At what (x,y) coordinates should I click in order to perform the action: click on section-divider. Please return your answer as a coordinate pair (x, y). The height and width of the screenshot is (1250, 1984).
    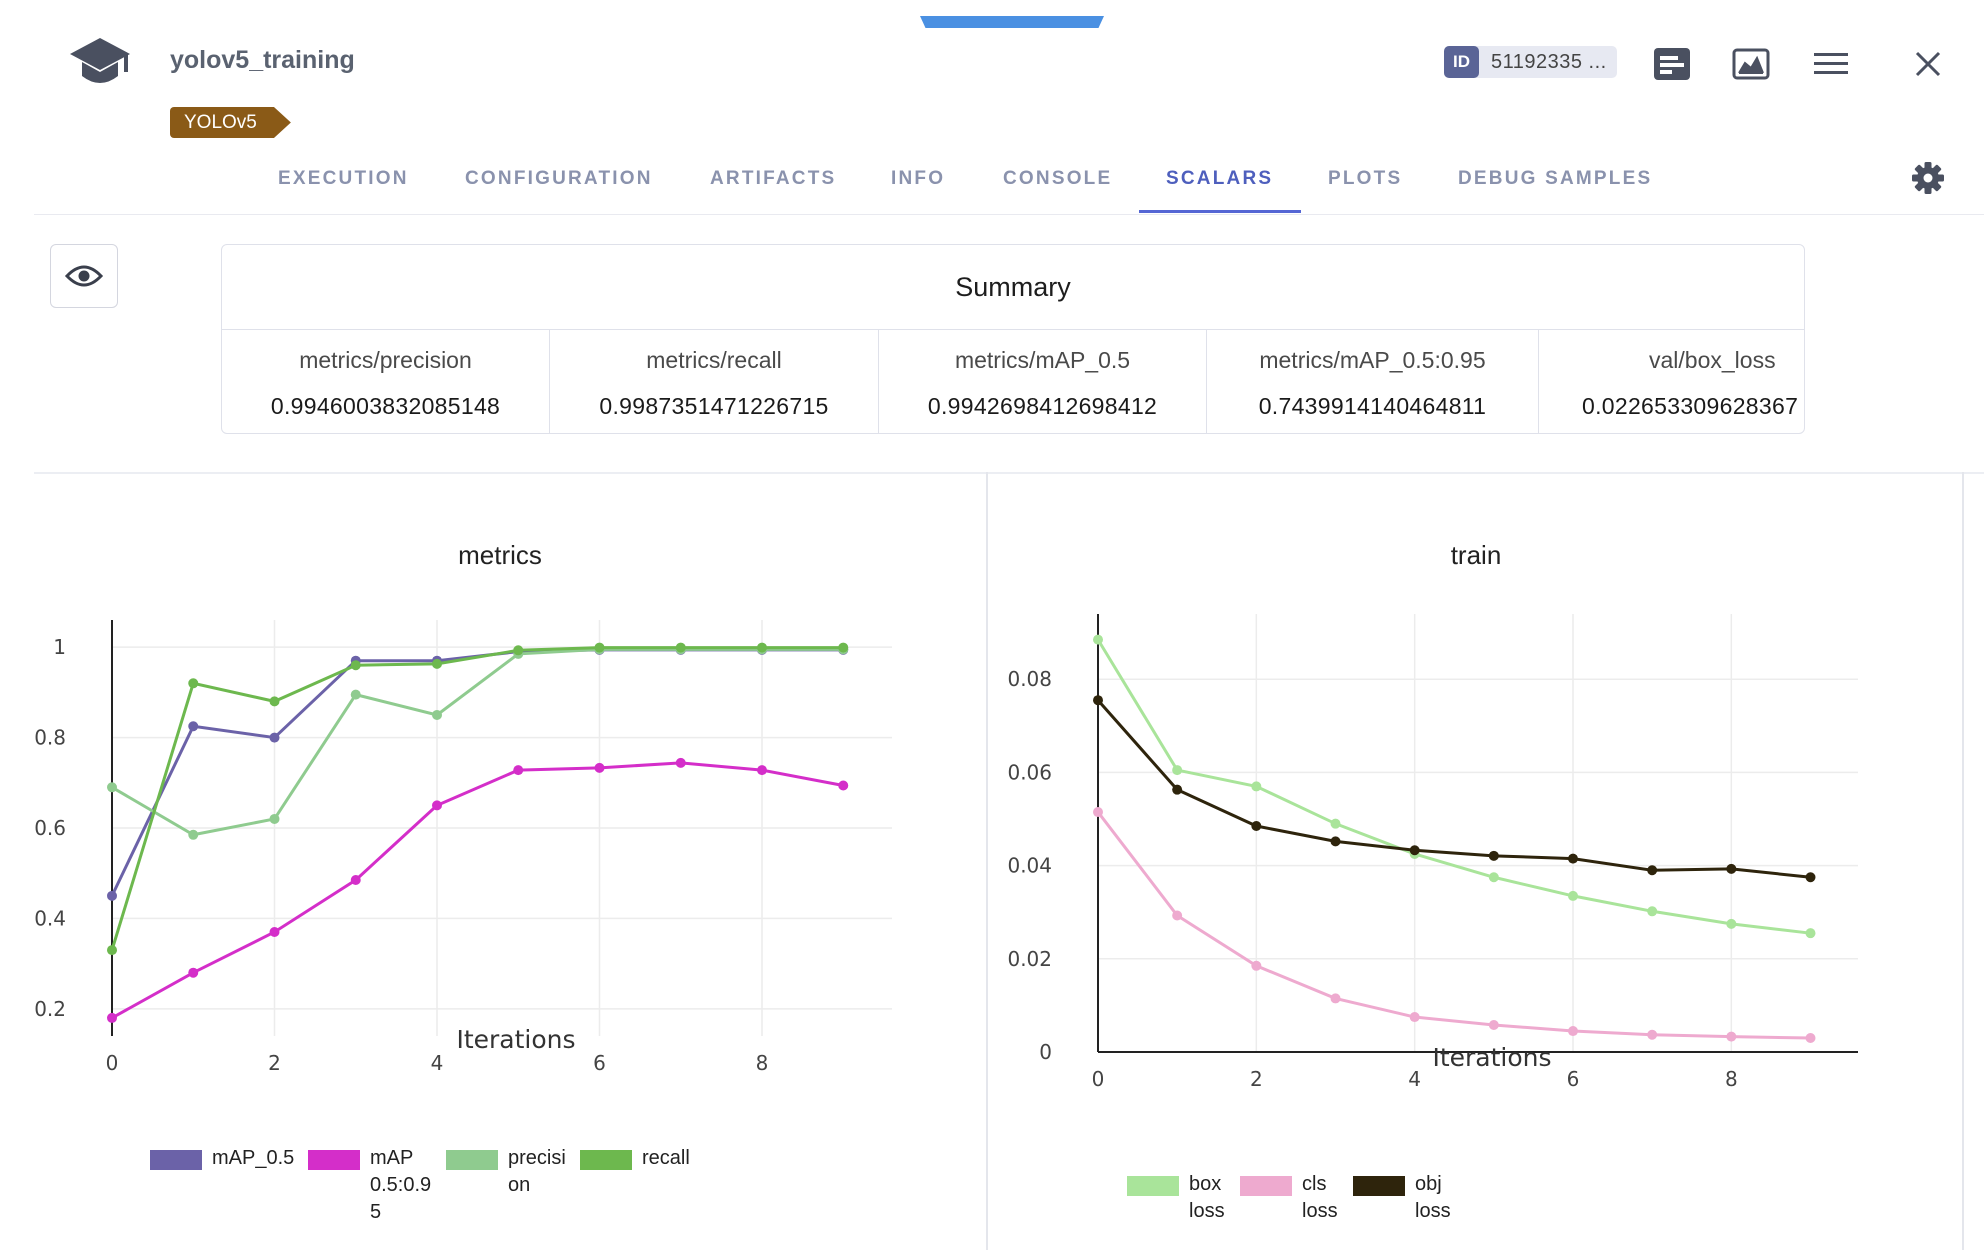
    Looking at the image, I should click on (1009, 473).